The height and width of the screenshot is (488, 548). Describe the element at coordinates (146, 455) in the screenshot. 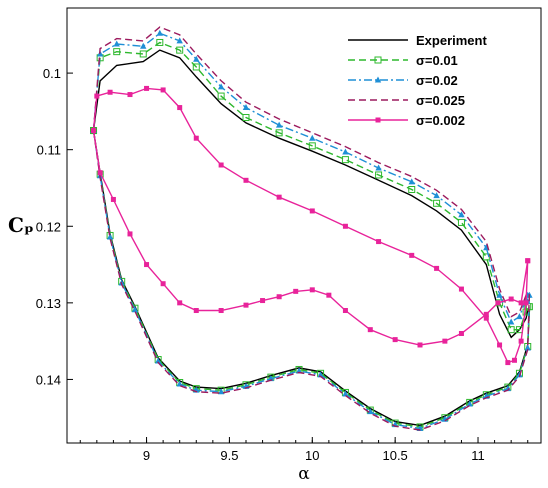

I see `x-tick-label: 9` at that location.